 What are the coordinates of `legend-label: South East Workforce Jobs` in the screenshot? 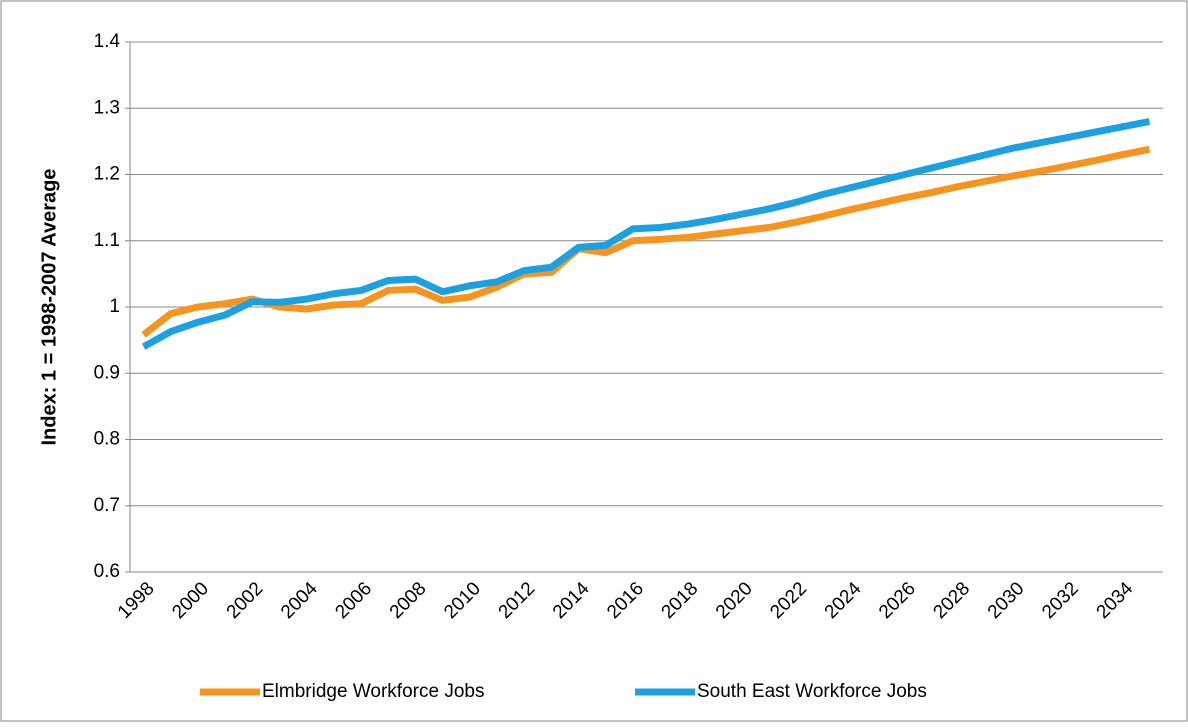 It's located at (812, 691).